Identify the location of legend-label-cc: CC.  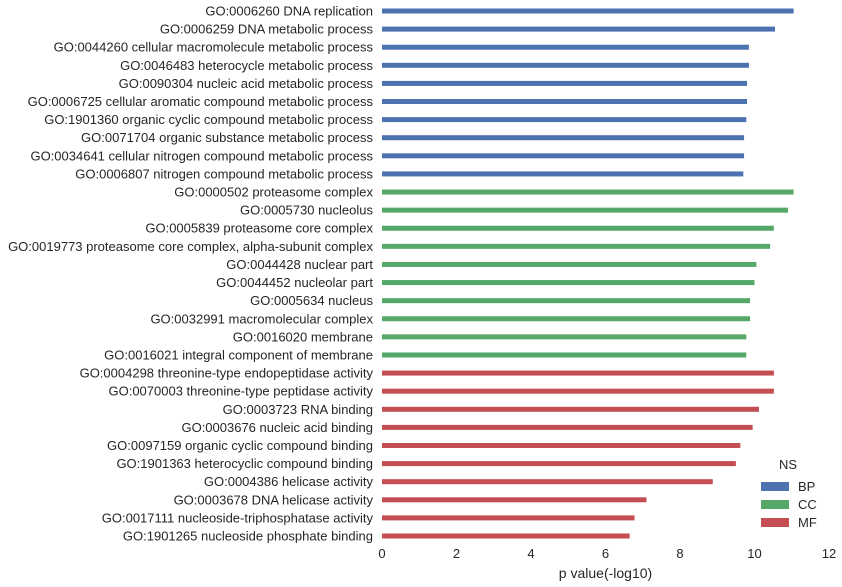
(807, 504).